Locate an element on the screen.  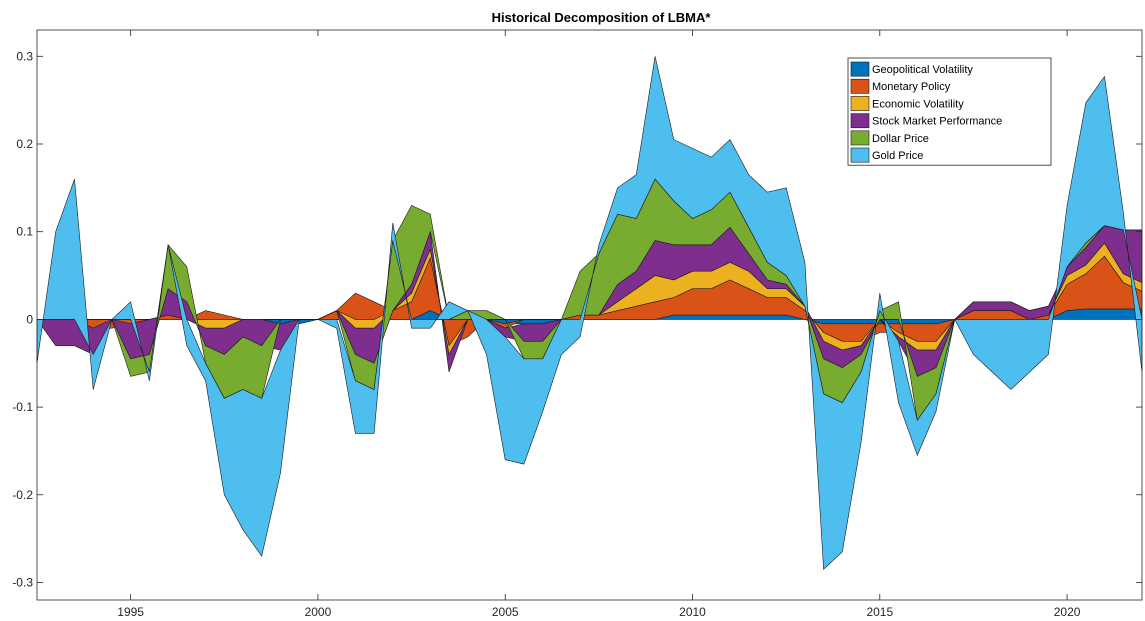
y-tick-label: -0.3 is located at coordinates (22, 582).